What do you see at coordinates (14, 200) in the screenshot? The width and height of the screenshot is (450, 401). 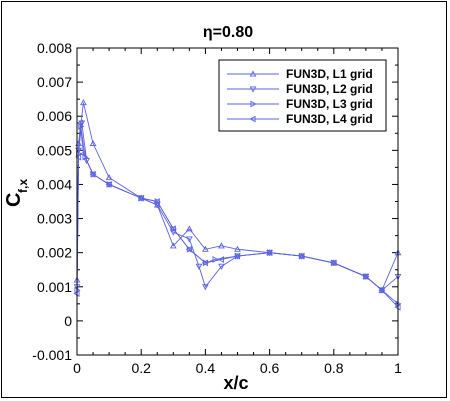 I see `y-axis-label-main: C` at bounding box center [14, 200].